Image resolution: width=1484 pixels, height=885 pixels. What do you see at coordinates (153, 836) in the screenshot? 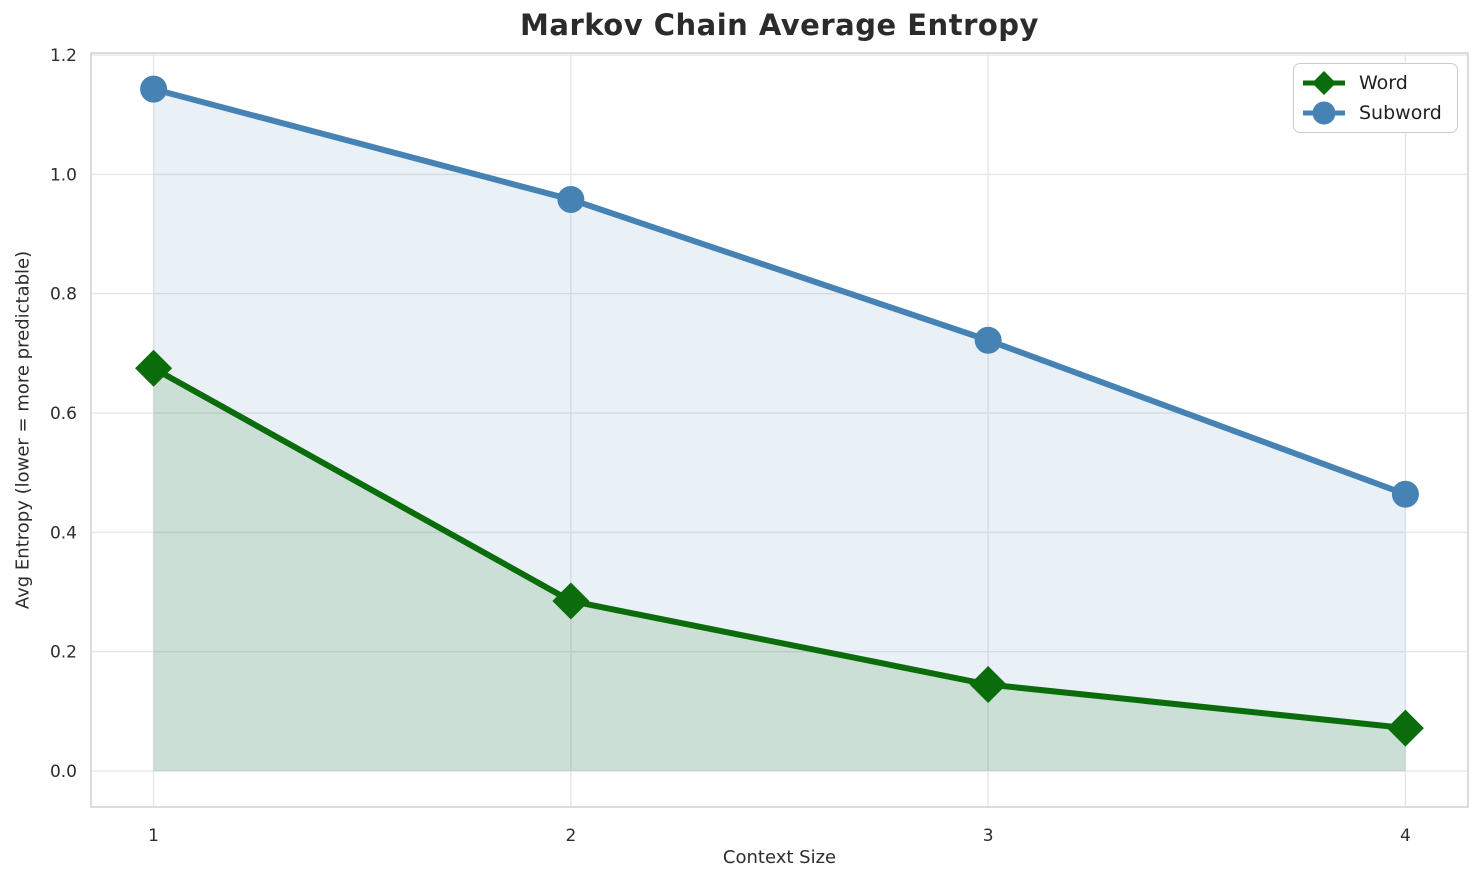
I see `x-tick-label: 1` at bounding box center [153, 836].